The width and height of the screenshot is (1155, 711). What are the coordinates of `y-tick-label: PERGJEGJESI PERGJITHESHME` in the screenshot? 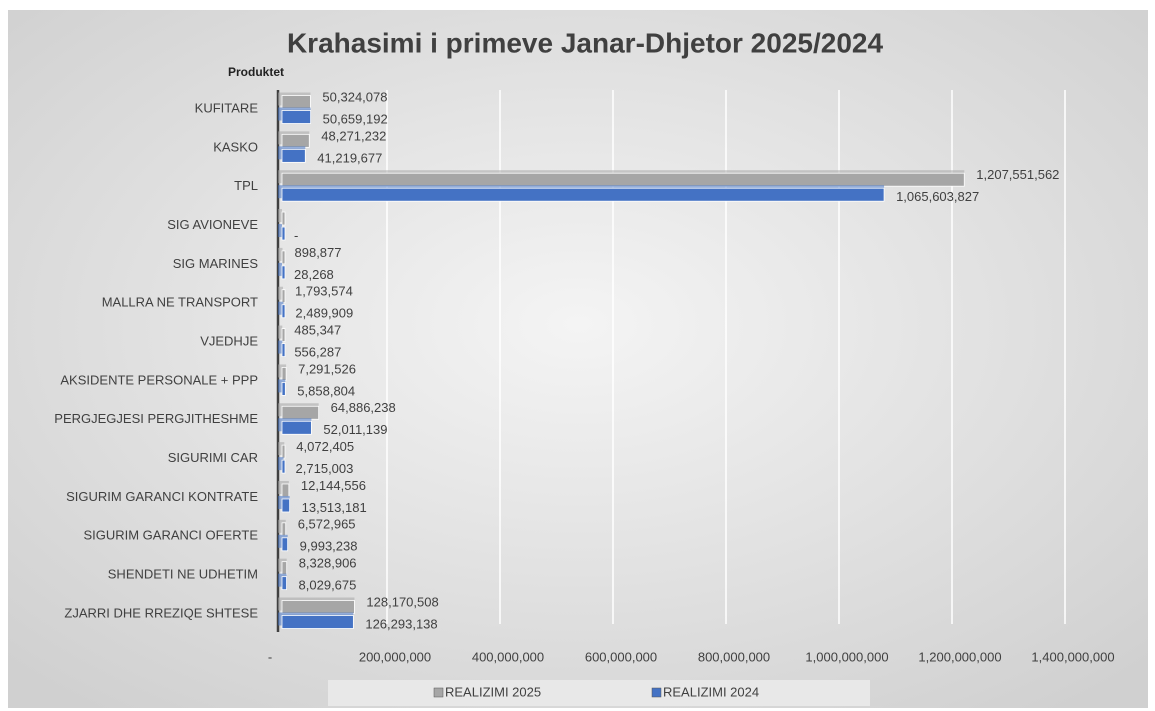 It's located at (156, 418).